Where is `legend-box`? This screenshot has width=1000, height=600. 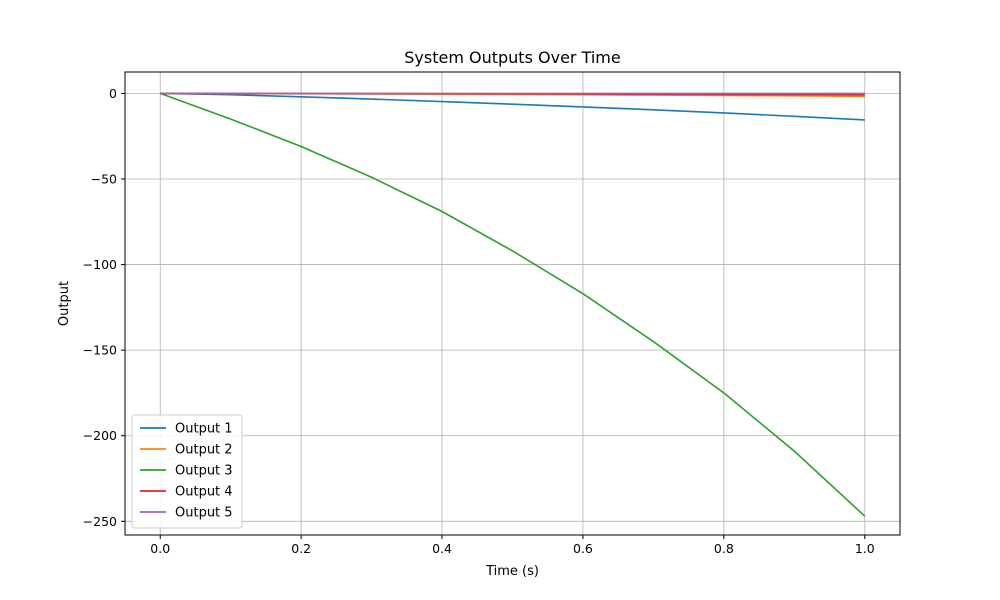 legend-box is located at coordinates (187, 471).